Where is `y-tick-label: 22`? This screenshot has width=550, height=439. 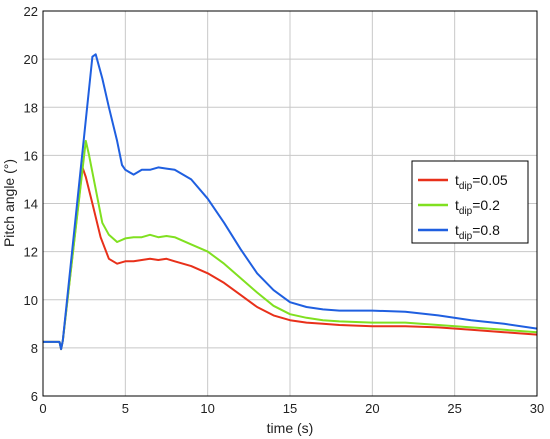 y-tick-label: 22 is located at coordinates (31, 11).